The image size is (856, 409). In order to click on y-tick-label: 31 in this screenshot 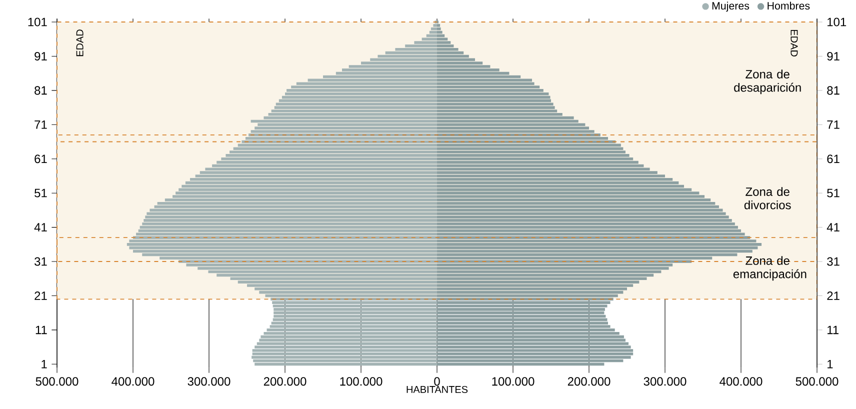, I will do `click(40, 261)`.